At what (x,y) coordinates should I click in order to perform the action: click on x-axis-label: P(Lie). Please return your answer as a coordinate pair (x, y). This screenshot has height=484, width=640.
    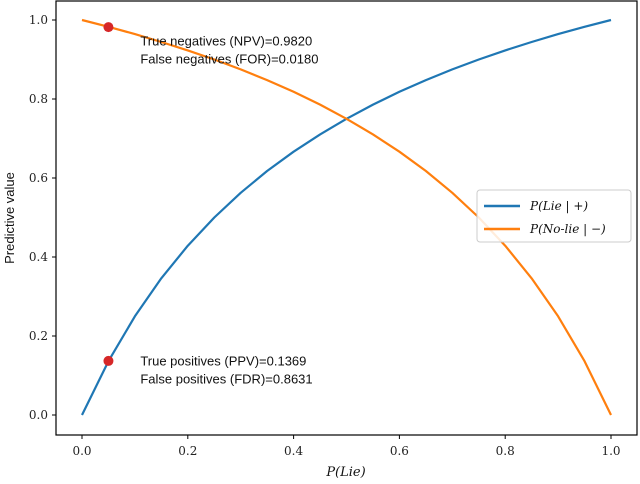
    Looking at the image, I should click on (345, 472).